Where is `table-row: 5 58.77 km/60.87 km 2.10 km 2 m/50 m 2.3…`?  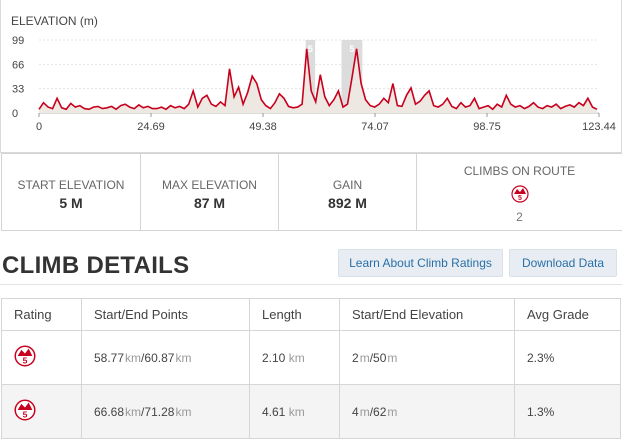 table-row: 5 58.77 km/60.87 km 2.10 km 2 m/50 m 2.3… is located at coordinates (311, 357).